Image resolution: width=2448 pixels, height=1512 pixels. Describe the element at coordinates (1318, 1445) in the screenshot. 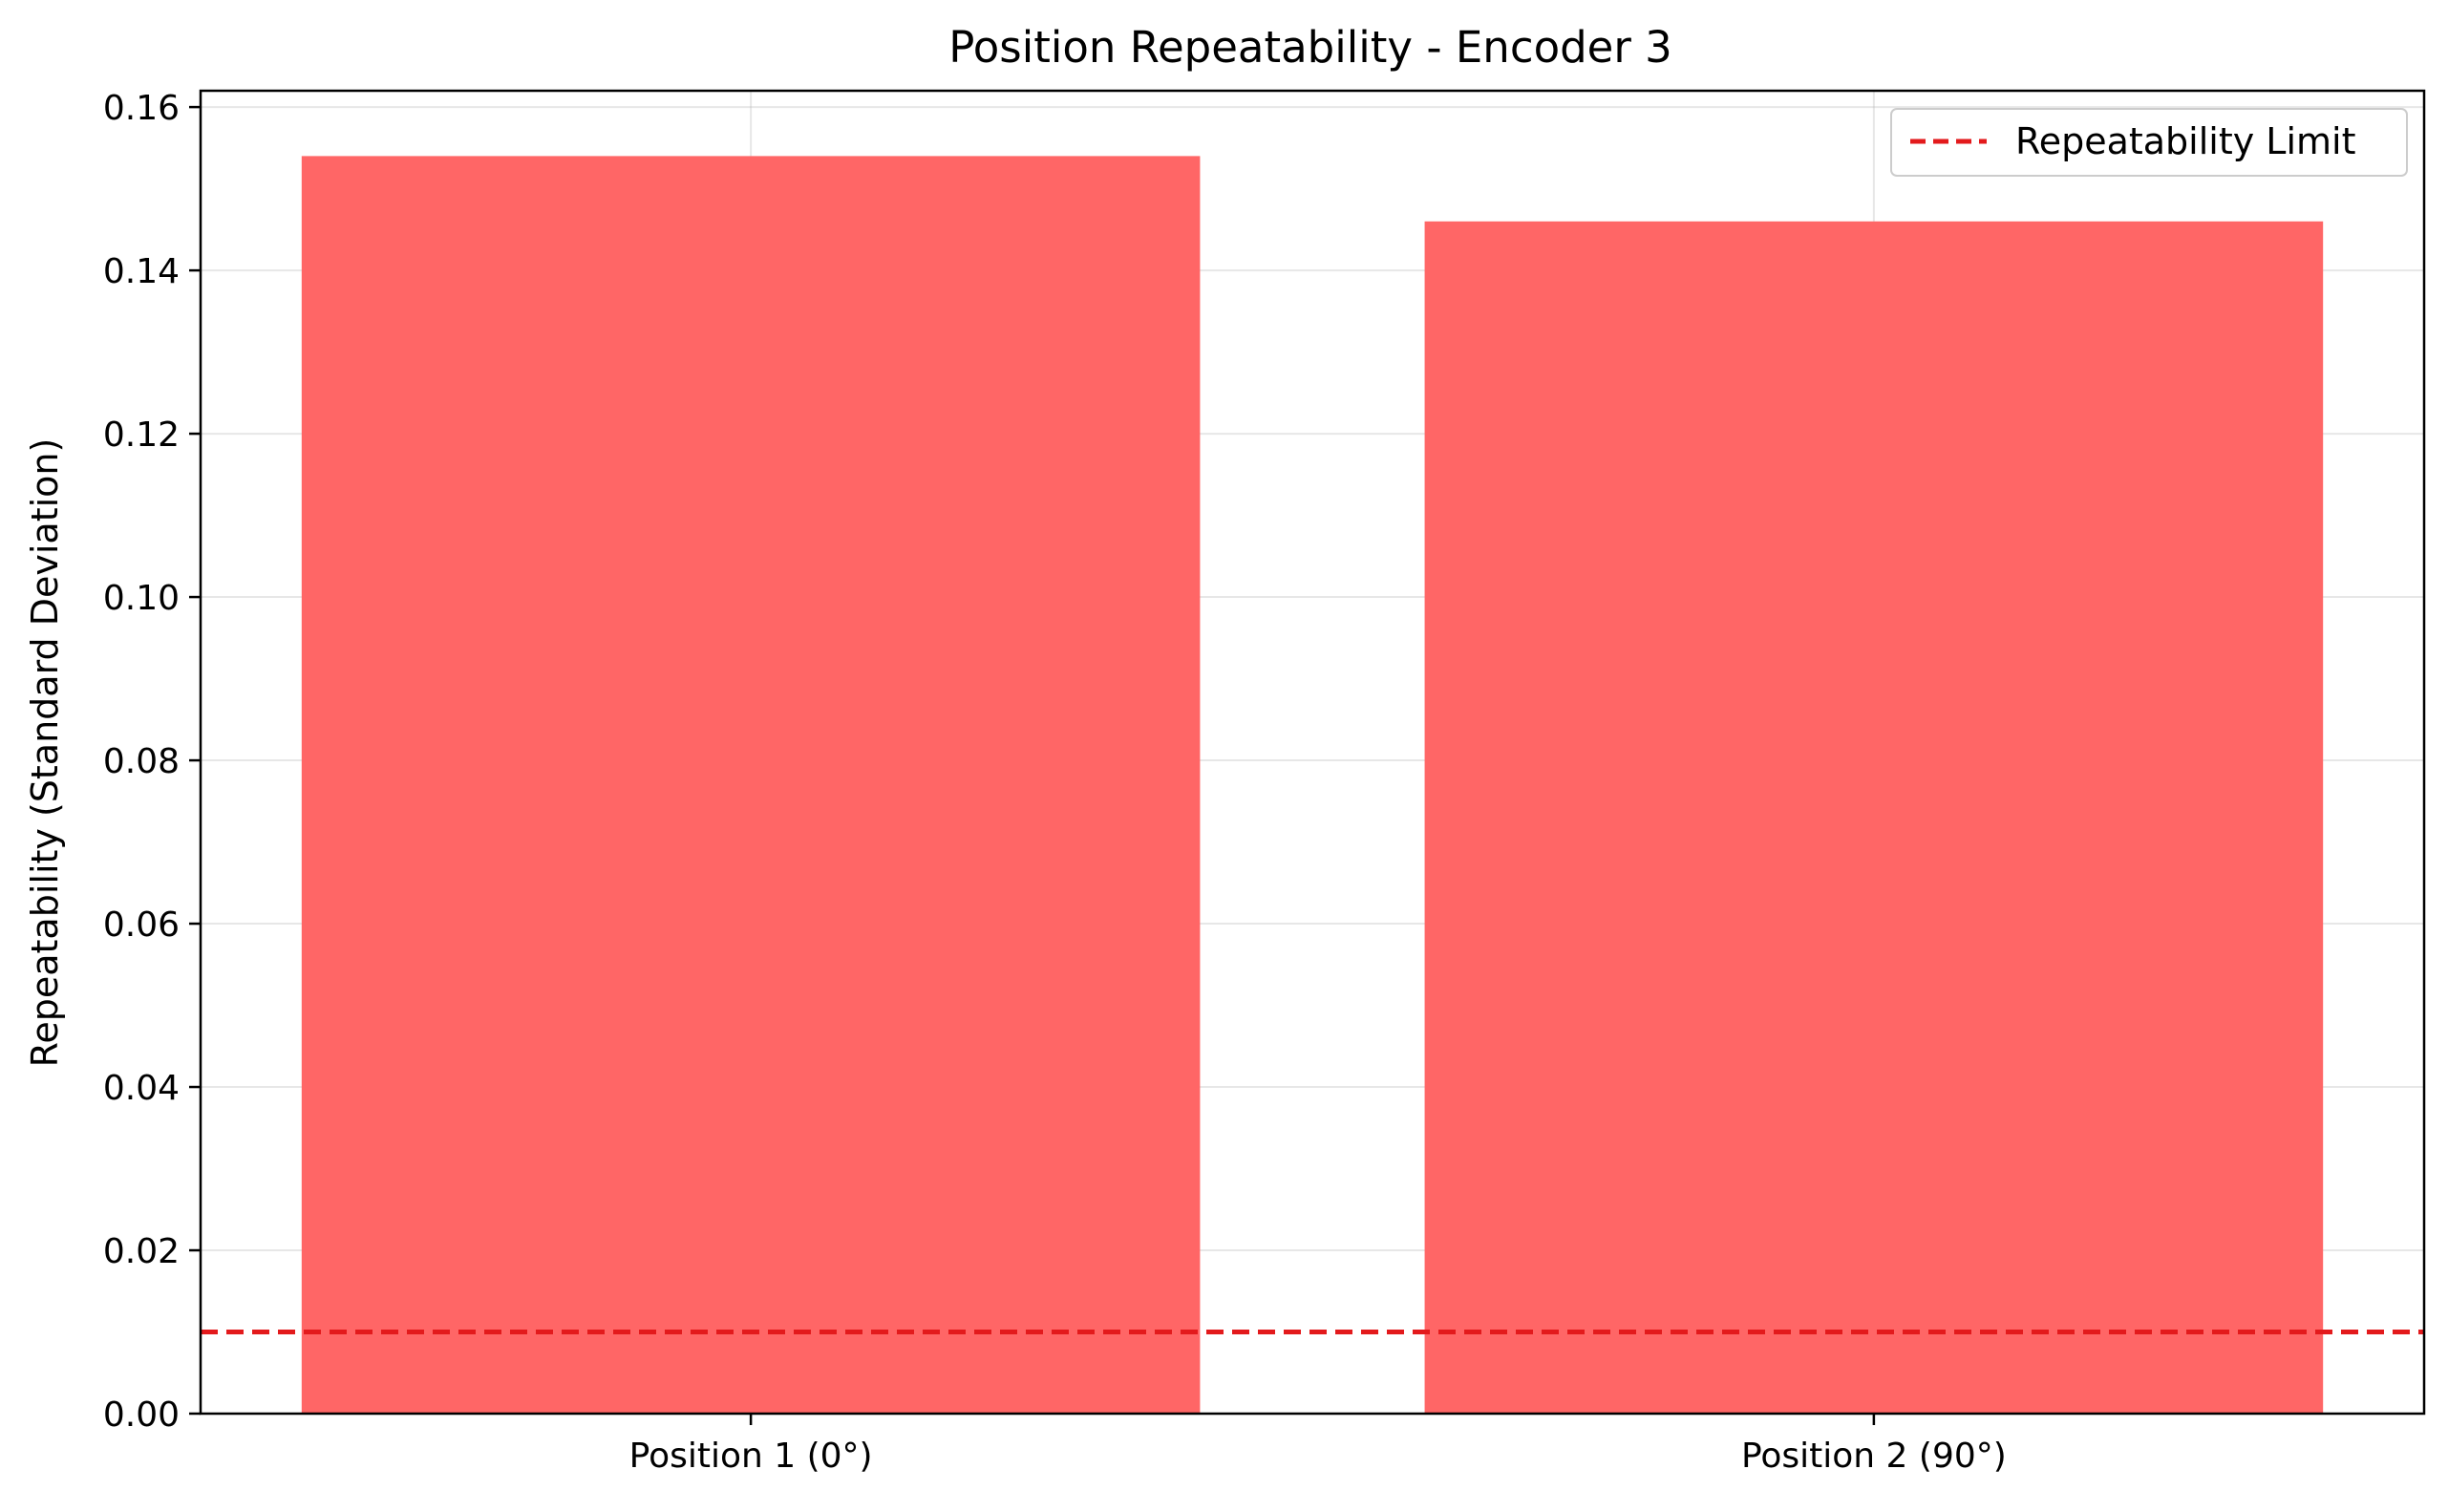

I see `x-axis: Position 1 (0°) Position 2 (90°)` at that location.